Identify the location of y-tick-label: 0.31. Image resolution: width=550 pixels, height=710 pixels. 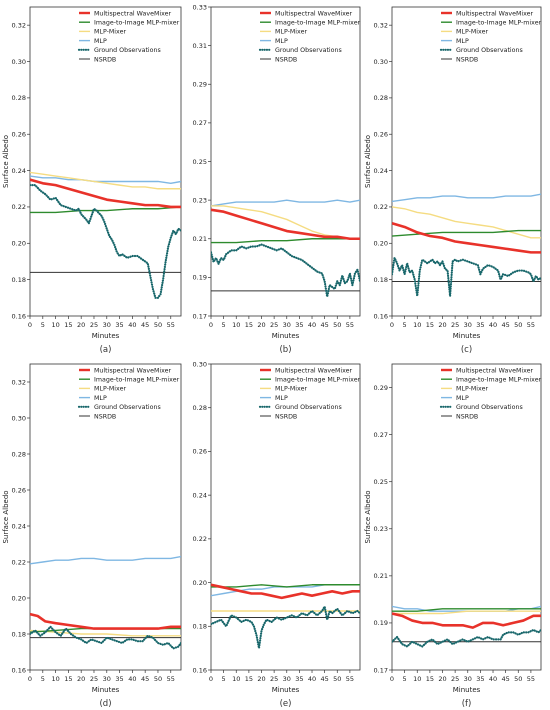
(200, 46).